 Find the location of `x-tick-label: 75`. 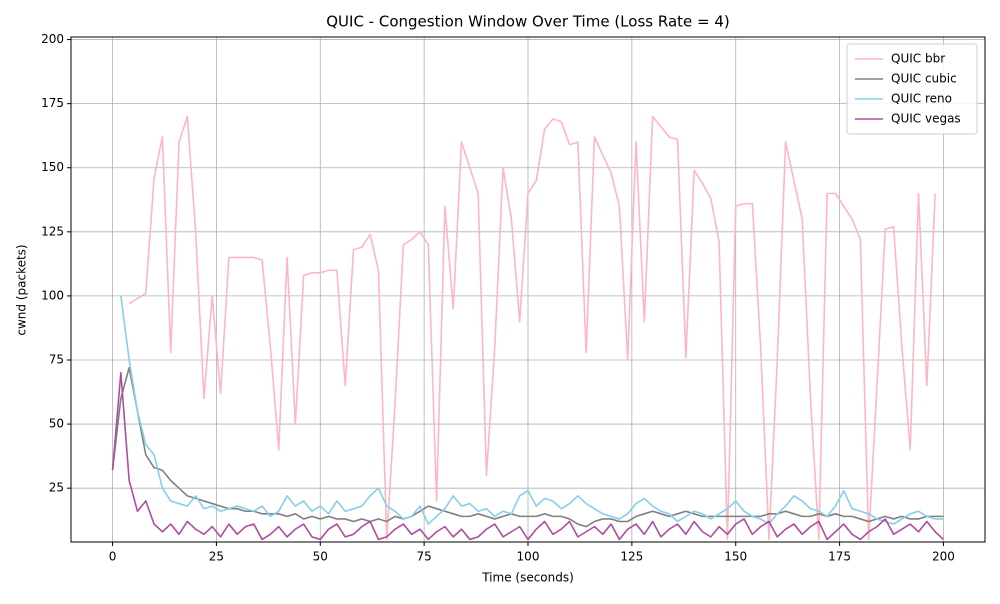

x-tick-label: 75 is located at coordinates (423, 557).